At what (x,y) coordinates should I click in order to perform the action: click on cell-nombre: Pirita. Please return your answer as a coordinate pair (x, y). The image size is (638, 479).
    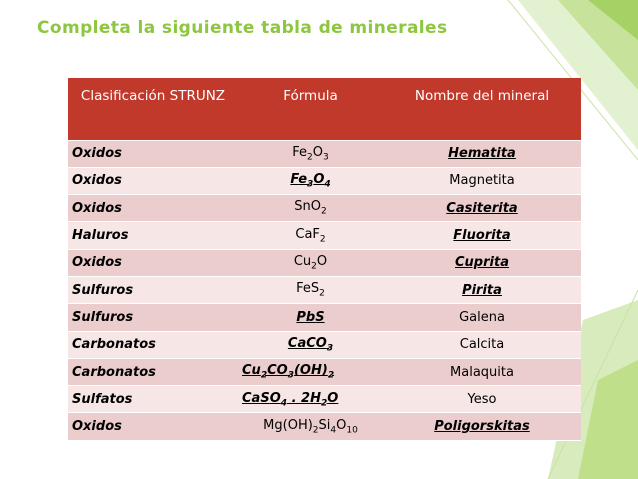
    Looking at the image, I should click on (482, 290).